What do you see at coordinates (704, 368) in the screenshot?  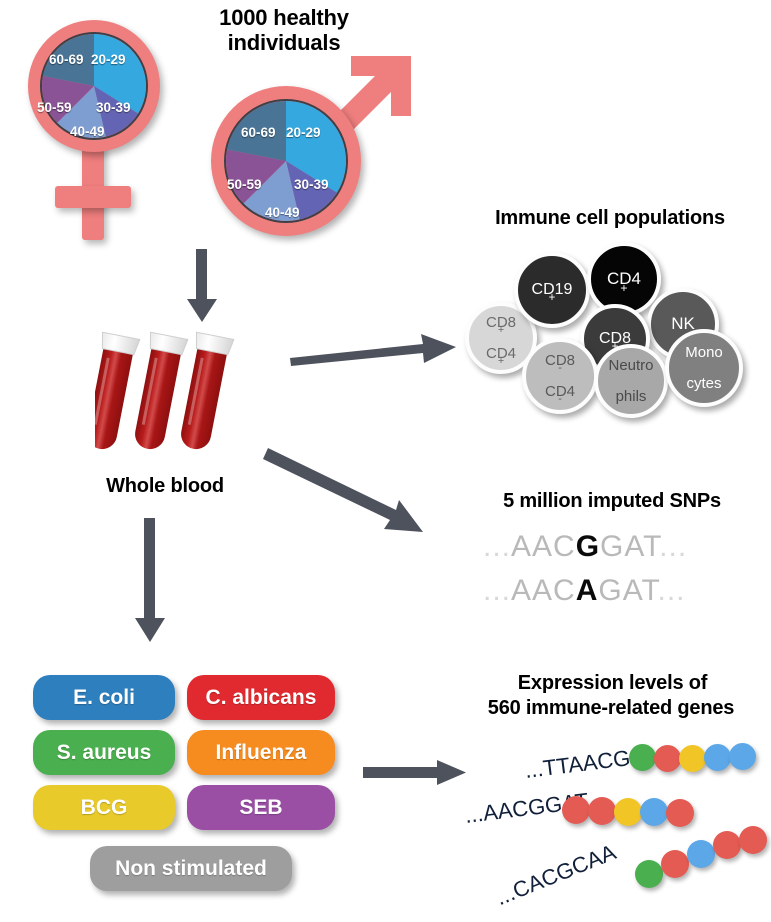 I see `immune-cell-monocytes: Mono cytes` at bounding box center [704, 368].